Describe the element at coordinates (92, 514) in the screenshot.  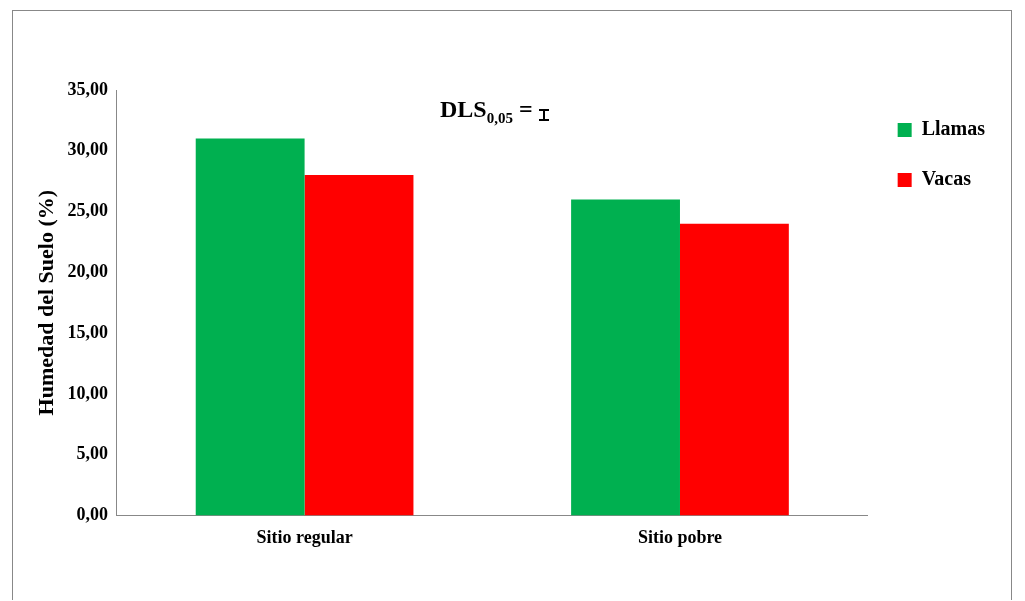
I see `y-tick-label: 0,00` at that location.